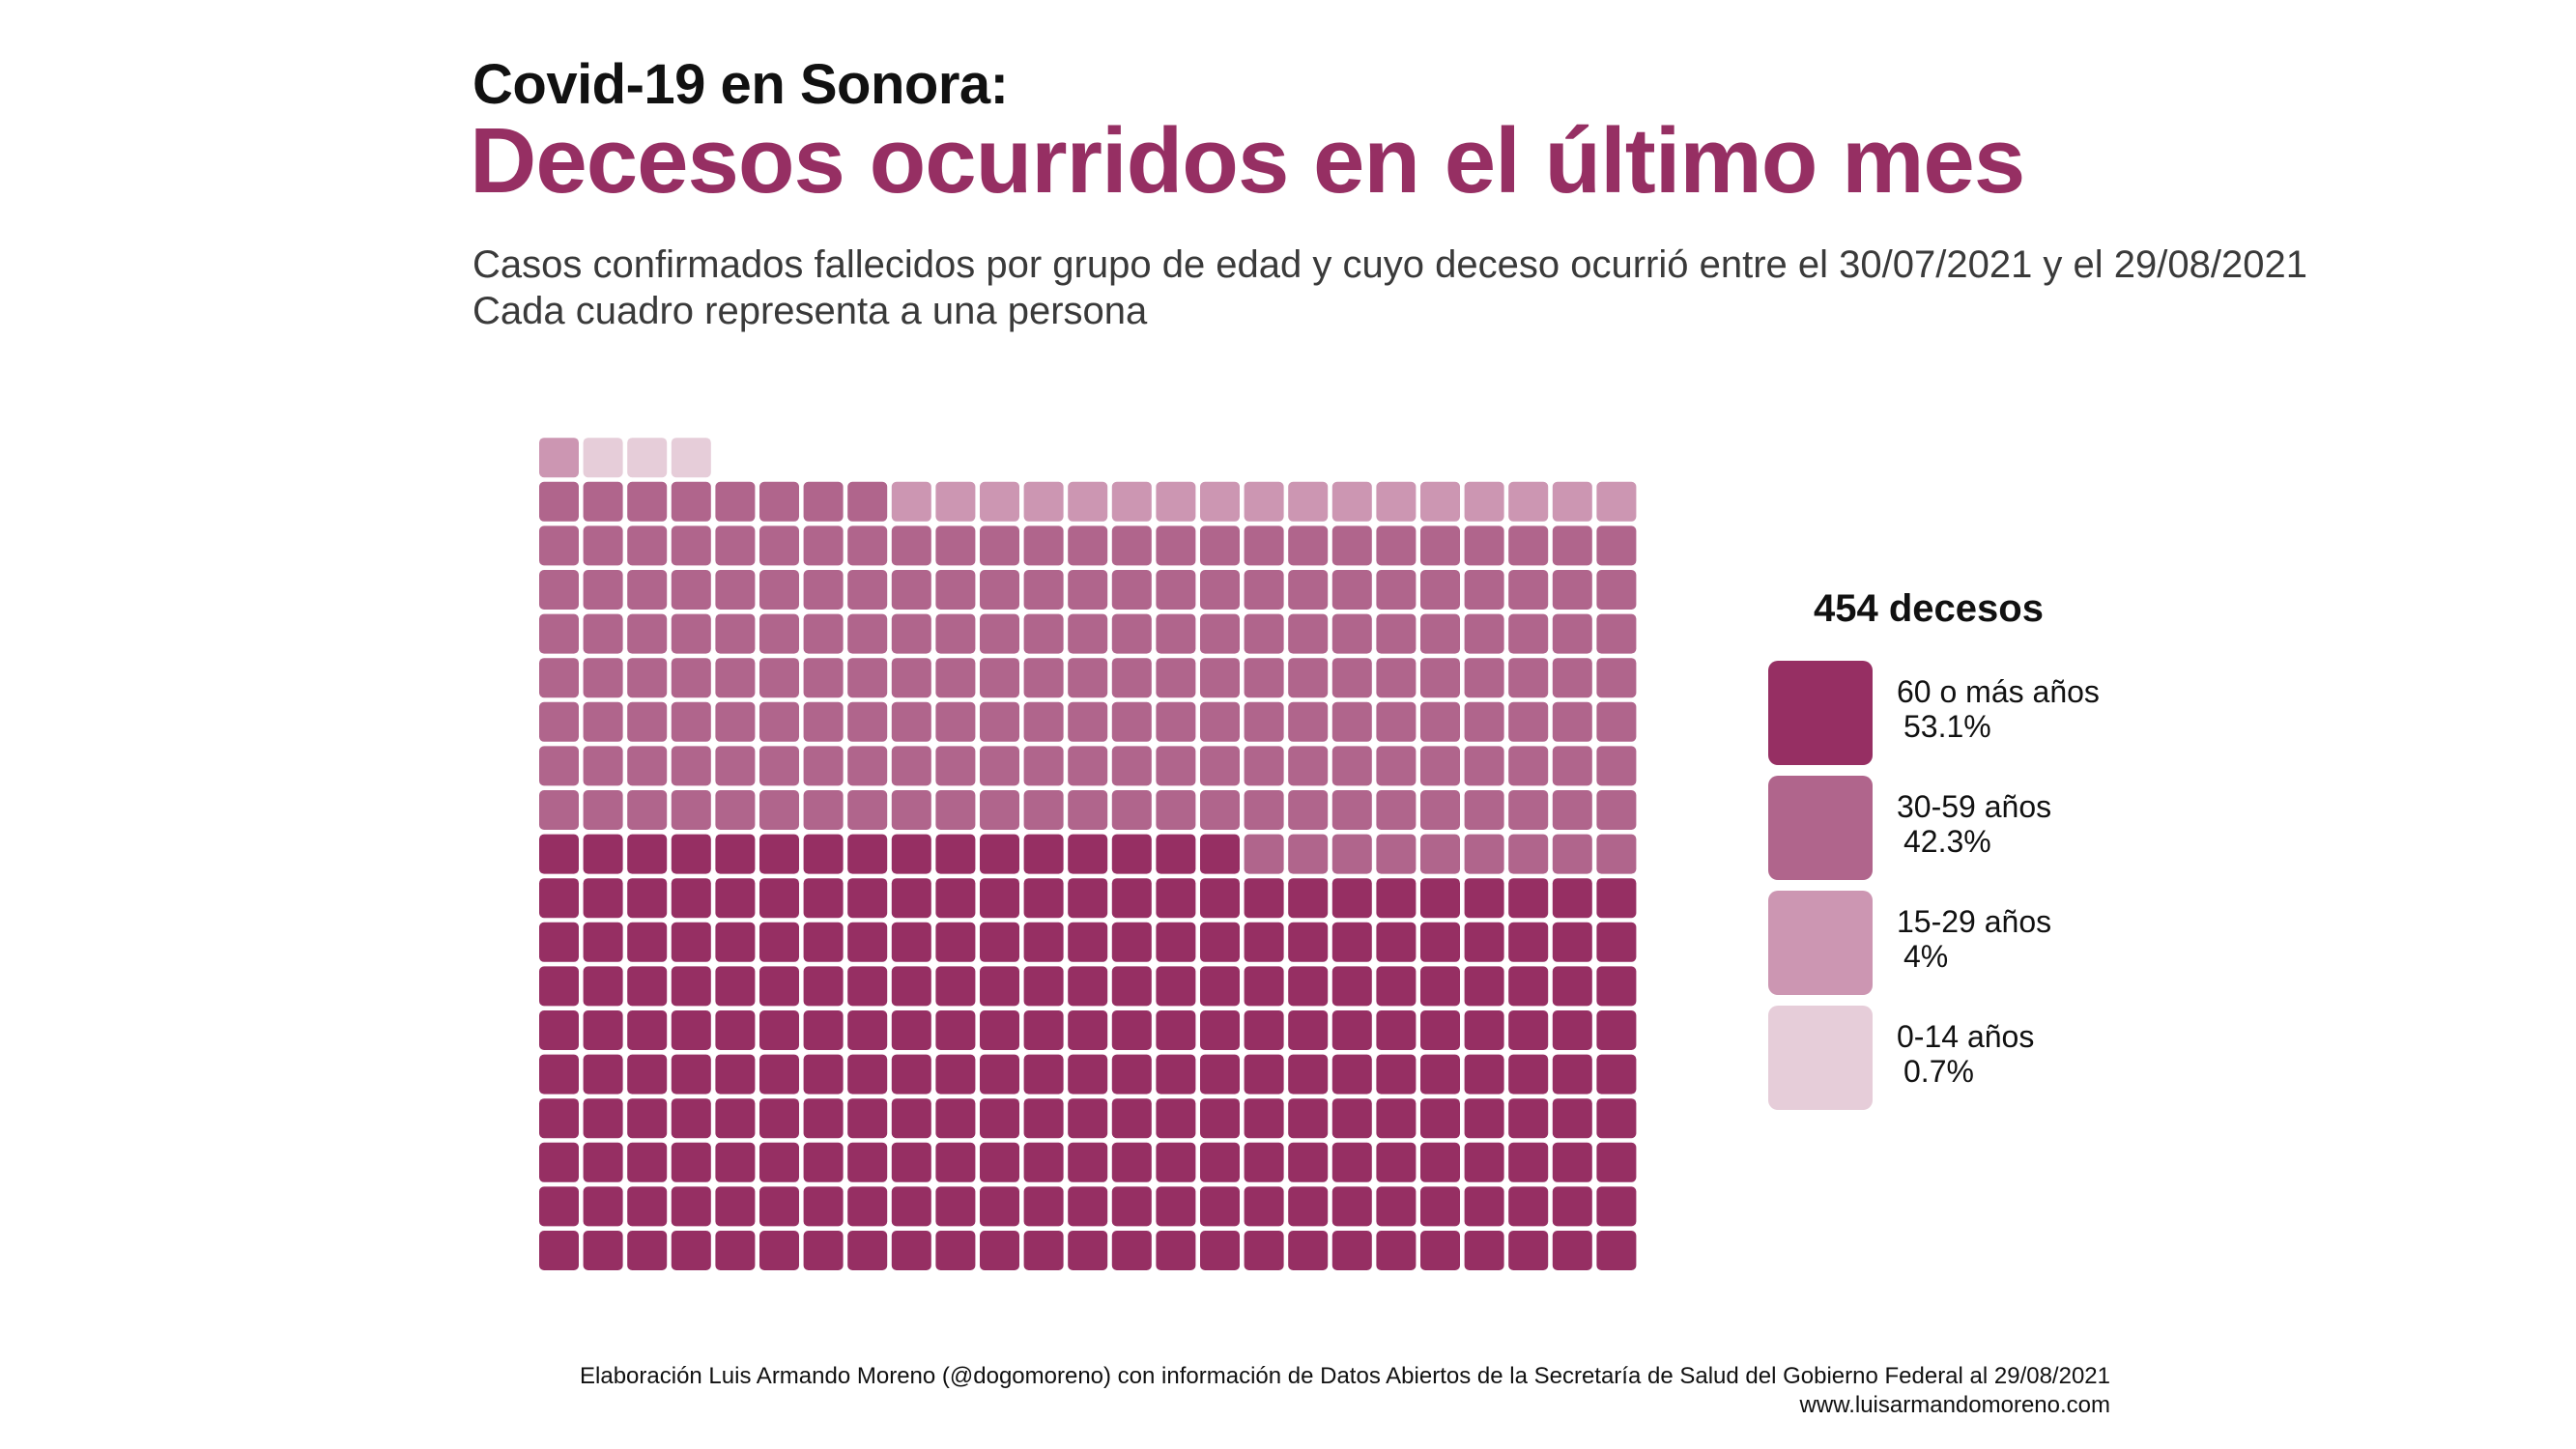  What do you see at coordinates (1821, 1058) in the screenshot?
I see `legend-swatch` at bounding box center [1821, 1058].